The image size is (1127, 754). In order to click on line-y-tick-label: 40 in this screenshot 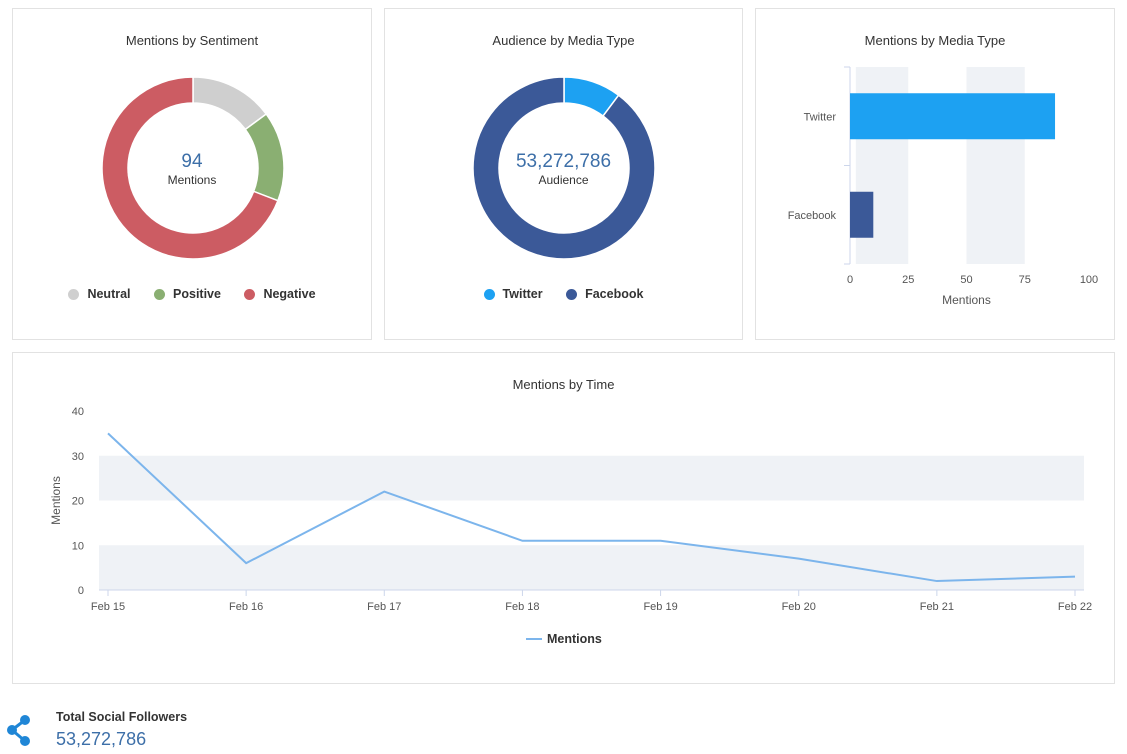, I will do `click(78, 412)`.